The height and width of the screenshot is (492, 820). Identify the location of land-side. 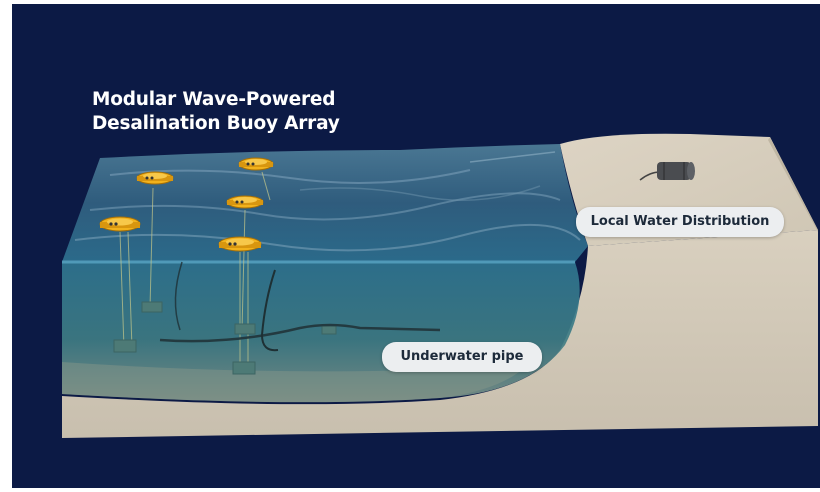
(793, 184).